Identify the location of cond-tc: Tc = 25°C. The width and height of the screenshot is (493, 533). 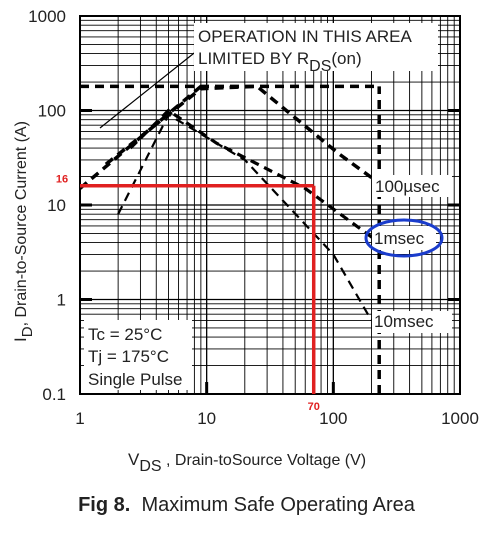
(125, 334).